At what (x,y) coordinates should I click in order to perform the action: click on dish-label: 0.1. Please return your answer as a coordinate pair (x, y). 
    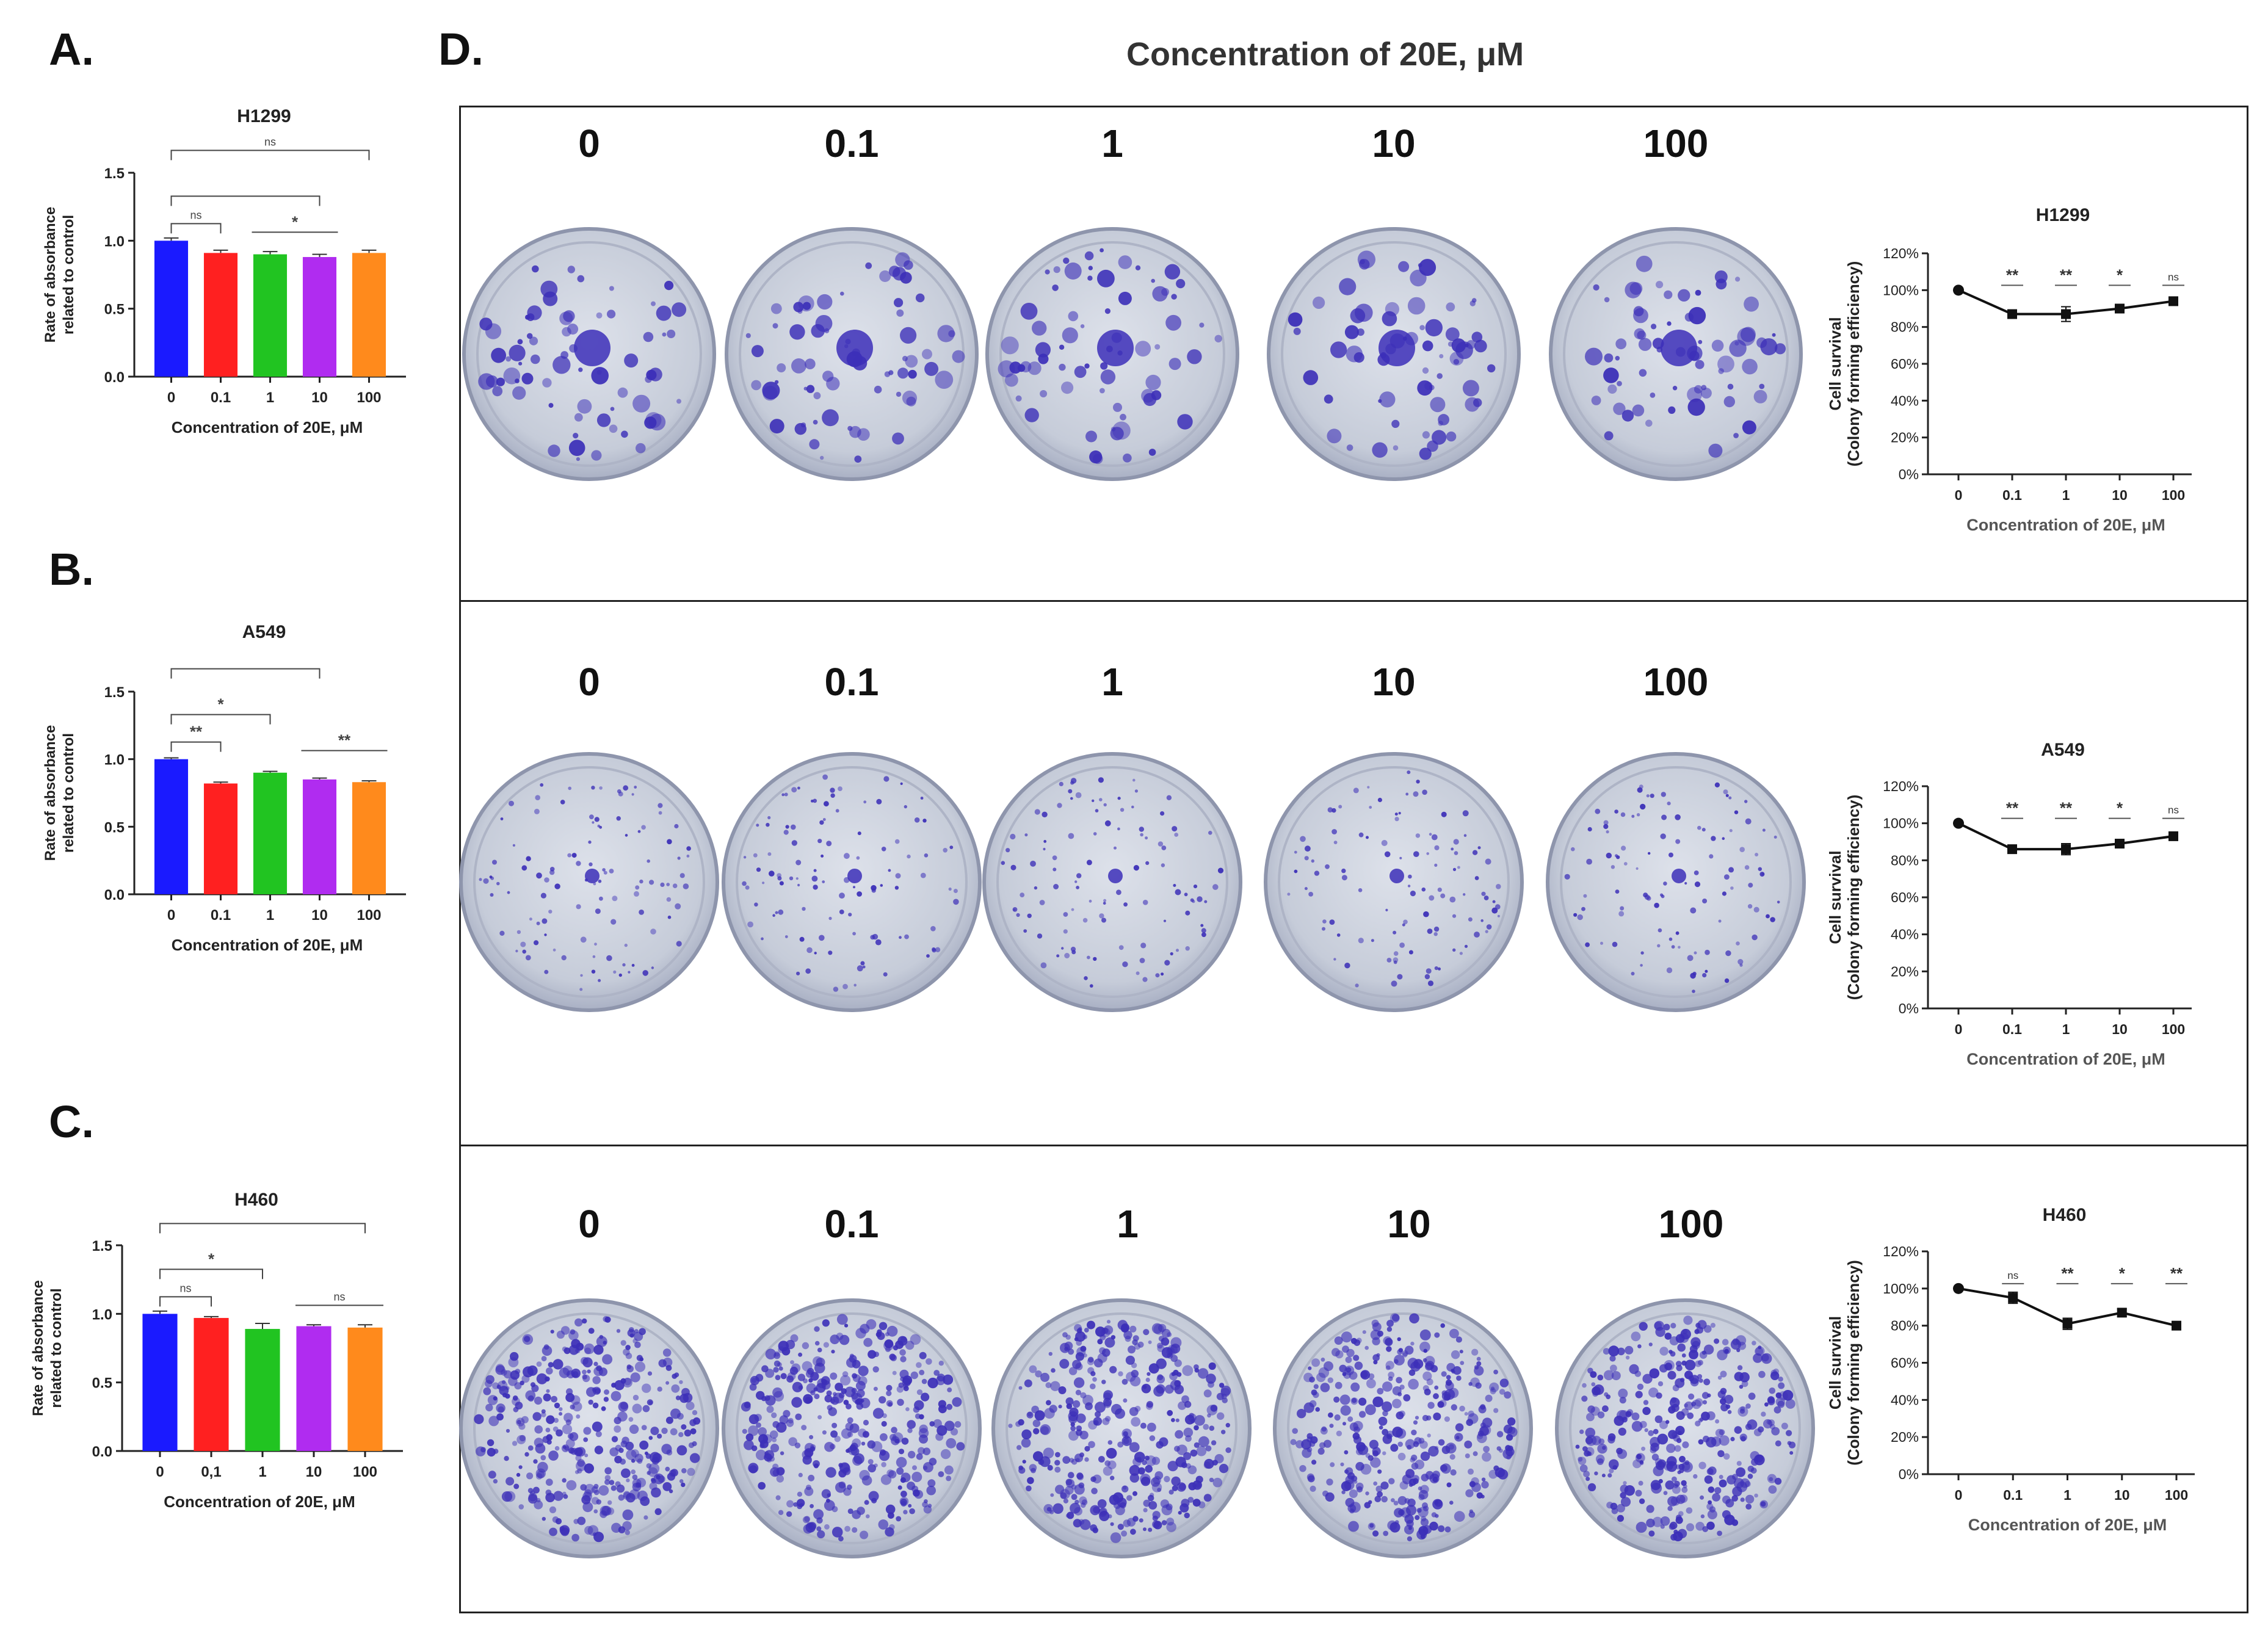
    Looking at the image, I should click on (851, 682).